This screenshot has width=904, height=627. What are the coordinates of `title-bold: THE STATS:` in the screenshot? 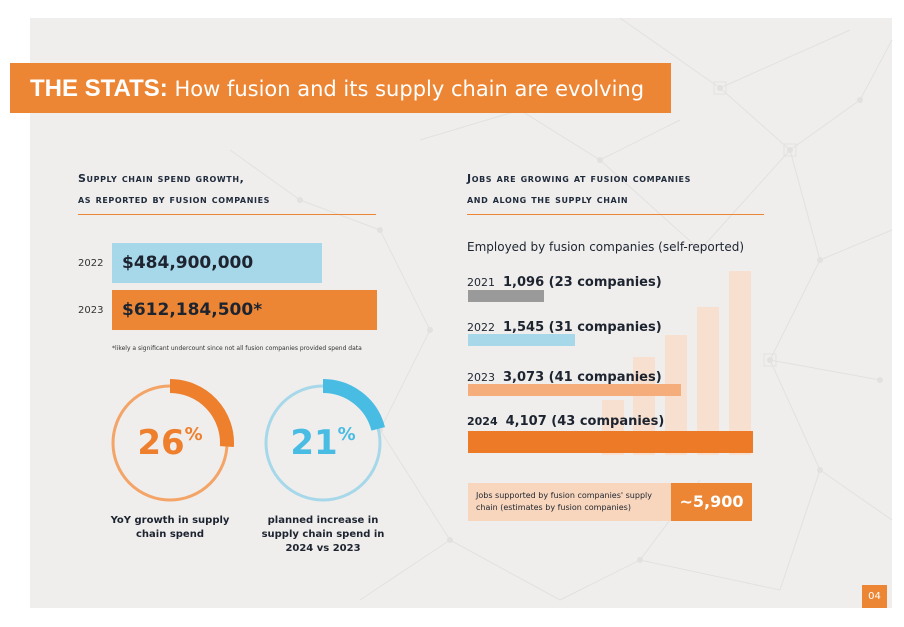 It's located at (99, 88).